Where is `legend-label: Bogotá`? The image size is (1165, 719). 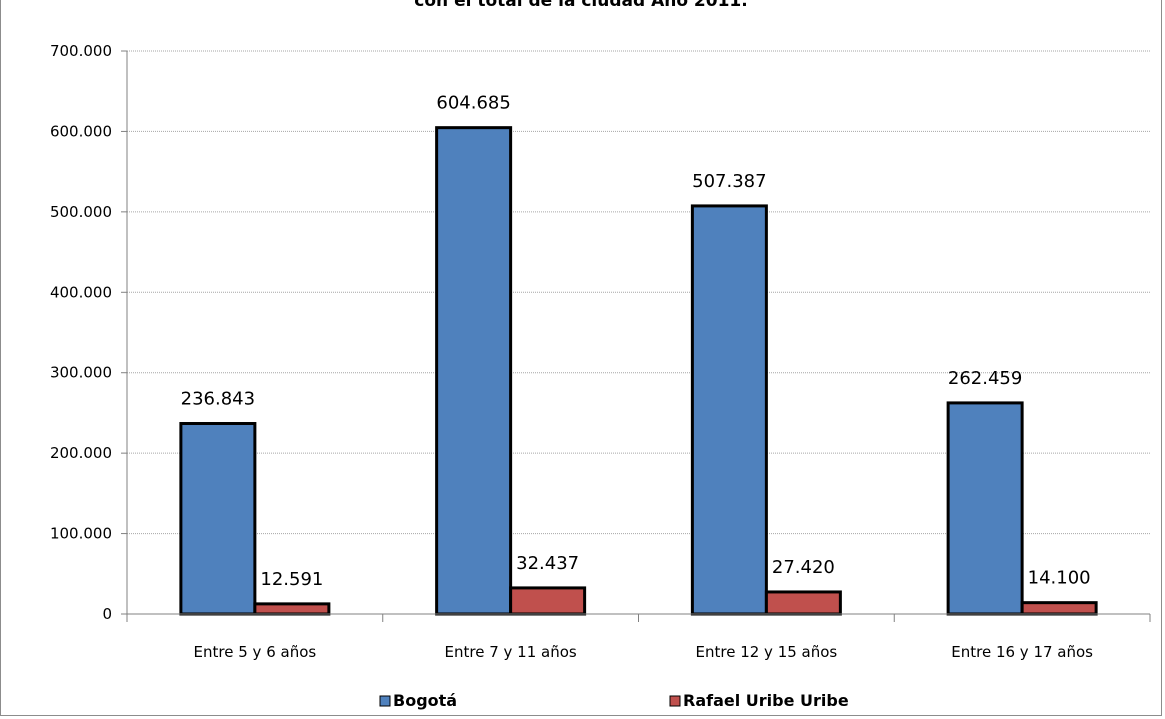 legend-label: Bogotá is located at coordinates (425, 700).